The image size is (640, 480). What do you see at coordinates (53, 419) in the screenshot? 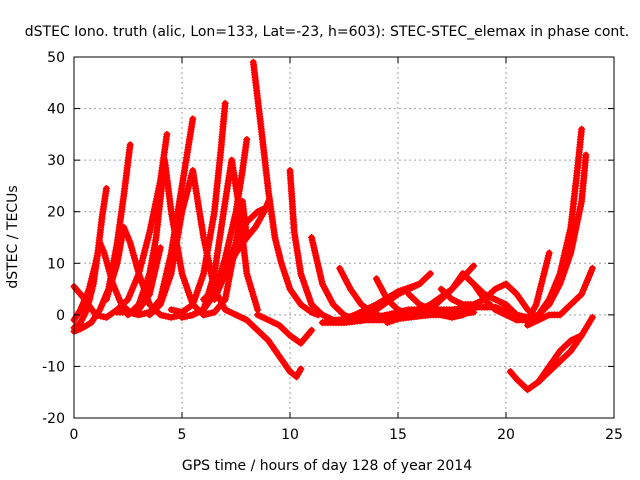
I see `y-tick-label: -20` at bounding box center [53, 419].